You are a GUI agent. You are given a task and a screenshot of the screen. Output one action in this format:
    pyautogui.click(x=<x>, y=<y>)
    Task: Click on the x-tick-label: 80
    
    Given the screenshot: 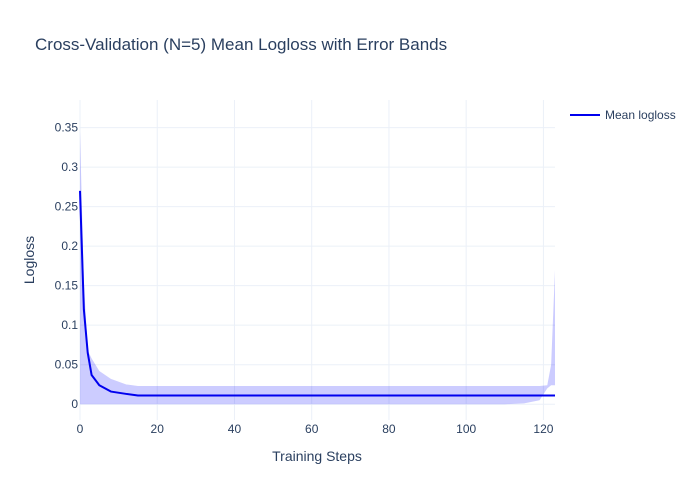 What is the action you would take?
    pyautogui.click(x=389, y=429)
    